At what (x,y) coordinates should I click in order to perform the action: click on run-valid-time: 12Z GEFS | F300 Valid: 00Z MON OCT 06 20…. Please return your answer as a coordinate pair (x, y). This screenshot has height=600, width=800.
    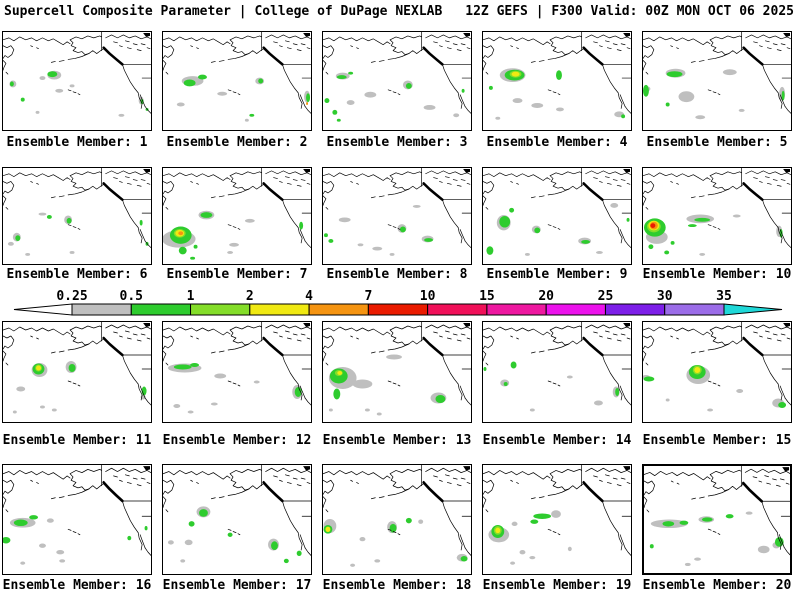
    Looking at the image, I should click on (629, 11).